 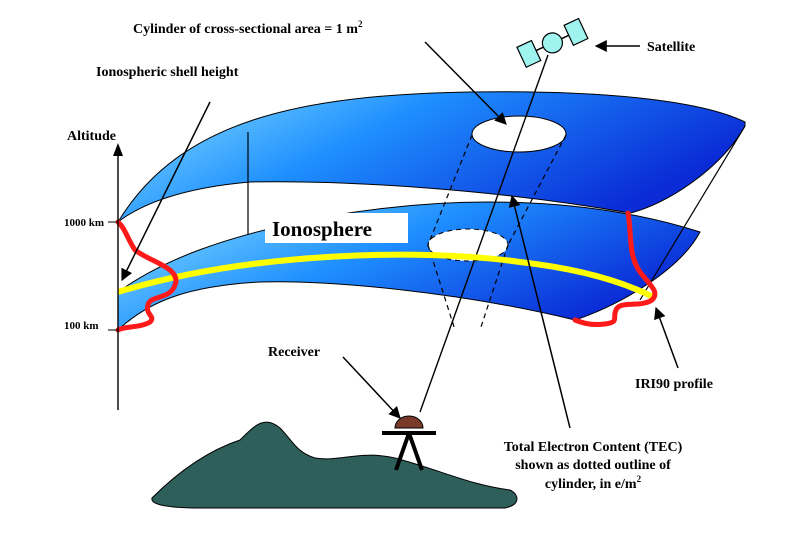 What do you see at coordinates (497, 232) in the screenshot?
I see `cylinder-dotted-outline` at bounding box center [497, 232].